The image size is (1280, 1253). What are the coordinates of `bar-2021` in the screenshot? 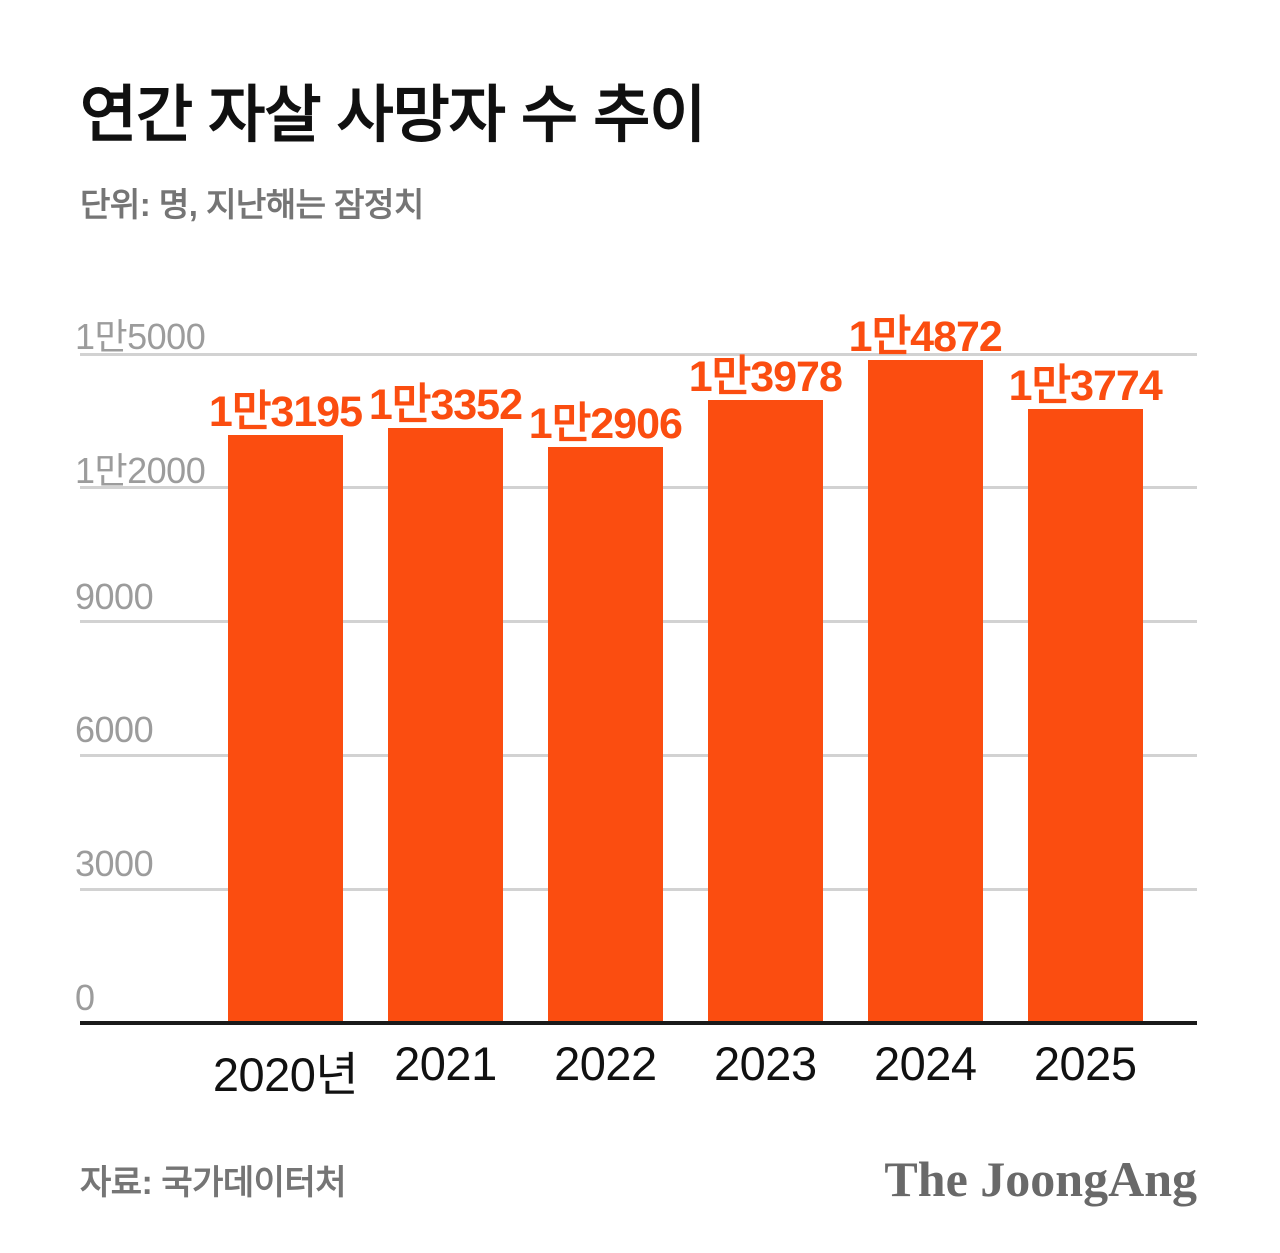 It's located at (445, 724).